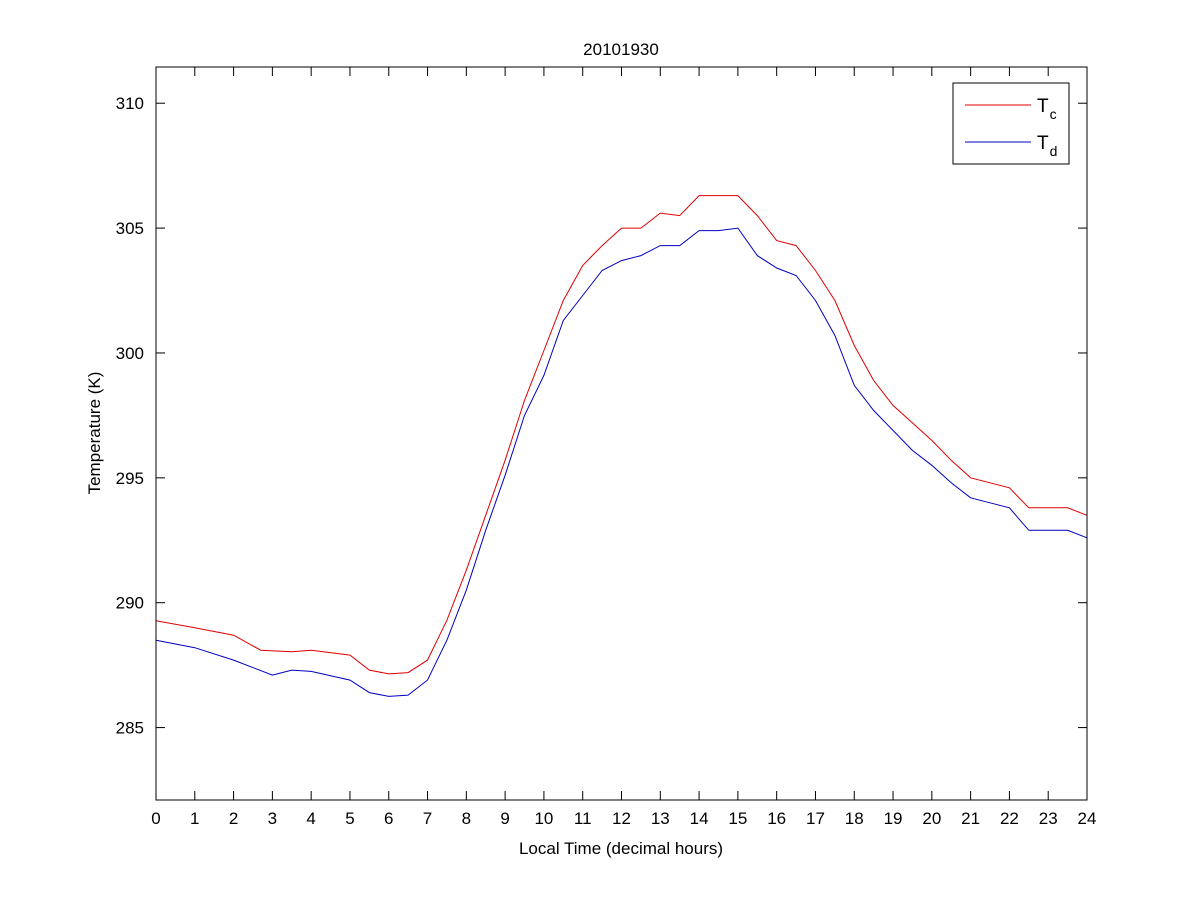 Image resolution: width=1201 pixels, height=905 pixels. What do you see at coordinates (504, 818) in the screenshot?
I see `x-tick-label: 9` at bounding box center [504, 818].